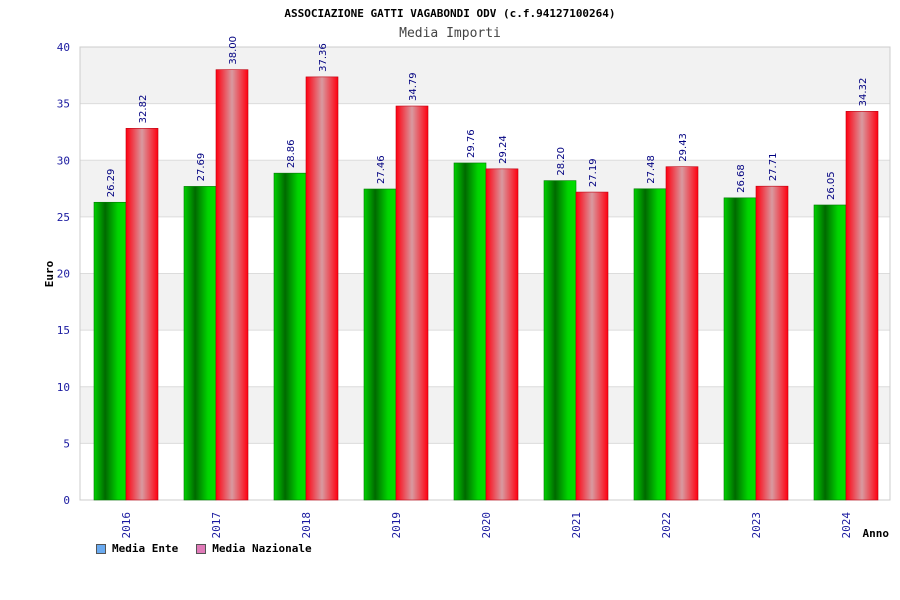 The image size is (900, 600). Describe the element at coordinates (63, 104) in the screenshot. I see `y-tick-label: 35` at that location.